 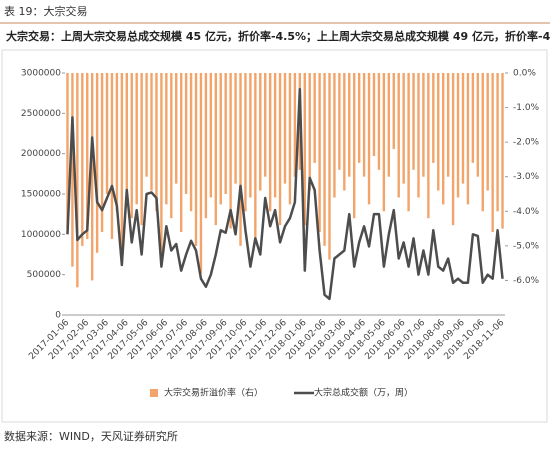 I want to click on y-tick-label: 1000000, so click(x=41, y=235).